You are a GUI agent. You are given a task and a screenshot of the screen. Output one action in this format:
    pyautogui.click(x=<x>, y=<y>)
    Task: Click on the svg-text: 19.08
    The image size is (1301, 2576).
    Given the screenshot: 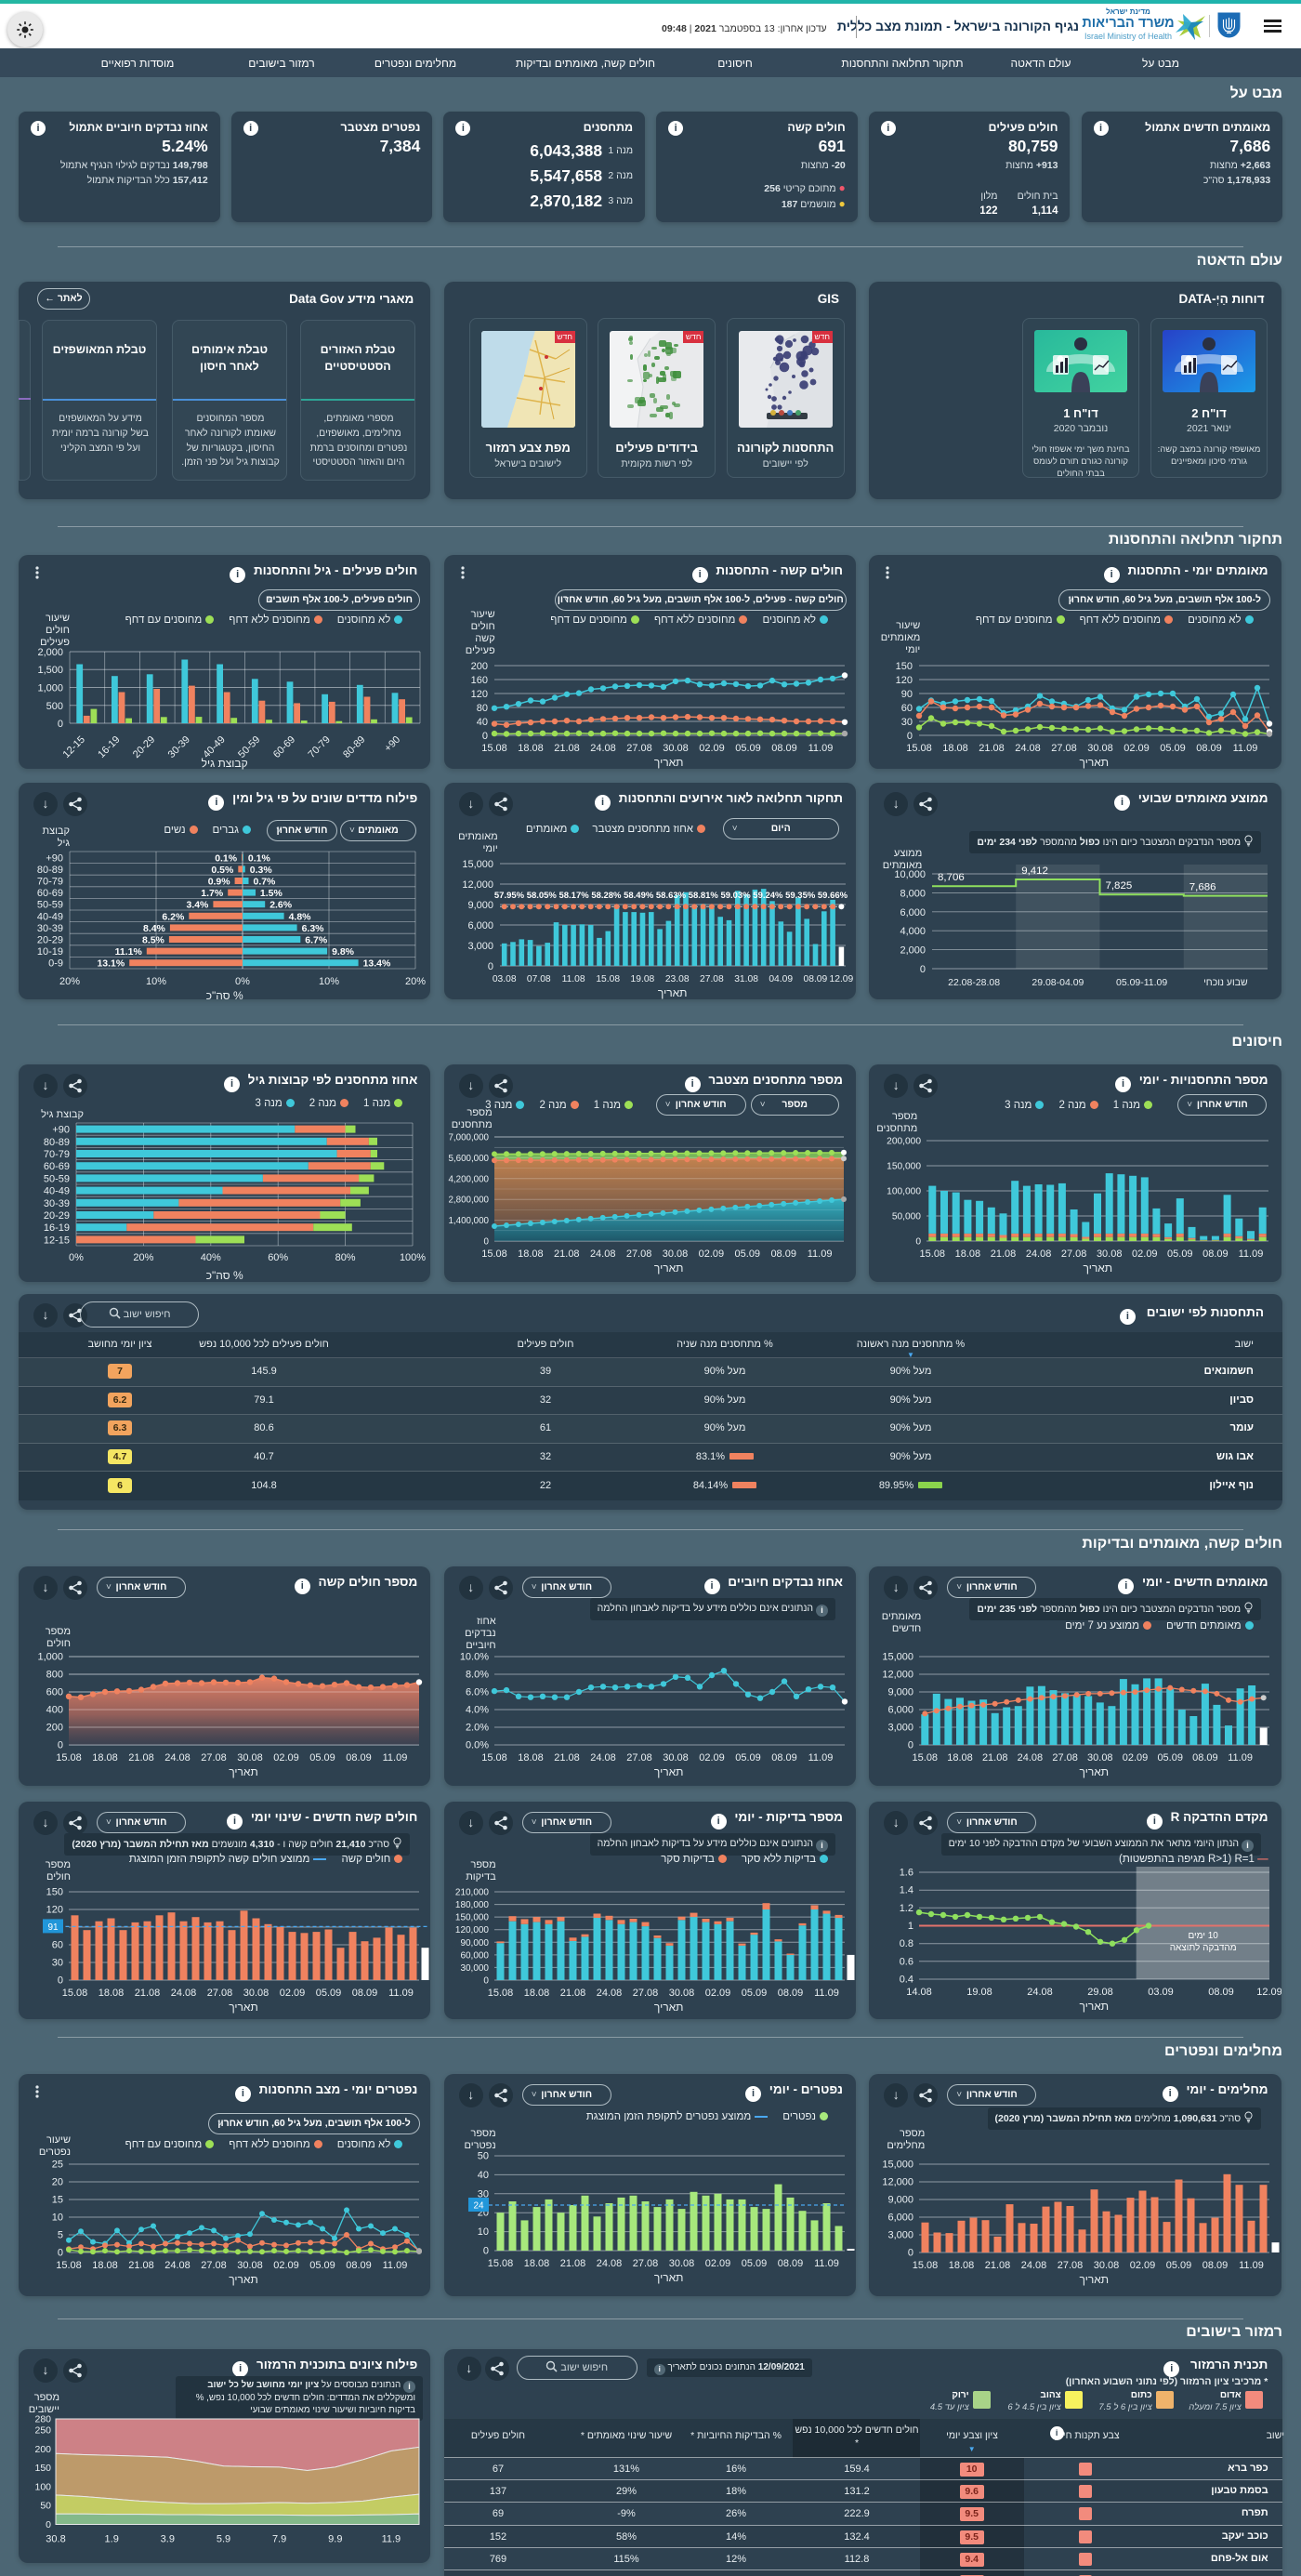 What is the action you would take?
    pyautogui.click(x=980, y=1992)
    